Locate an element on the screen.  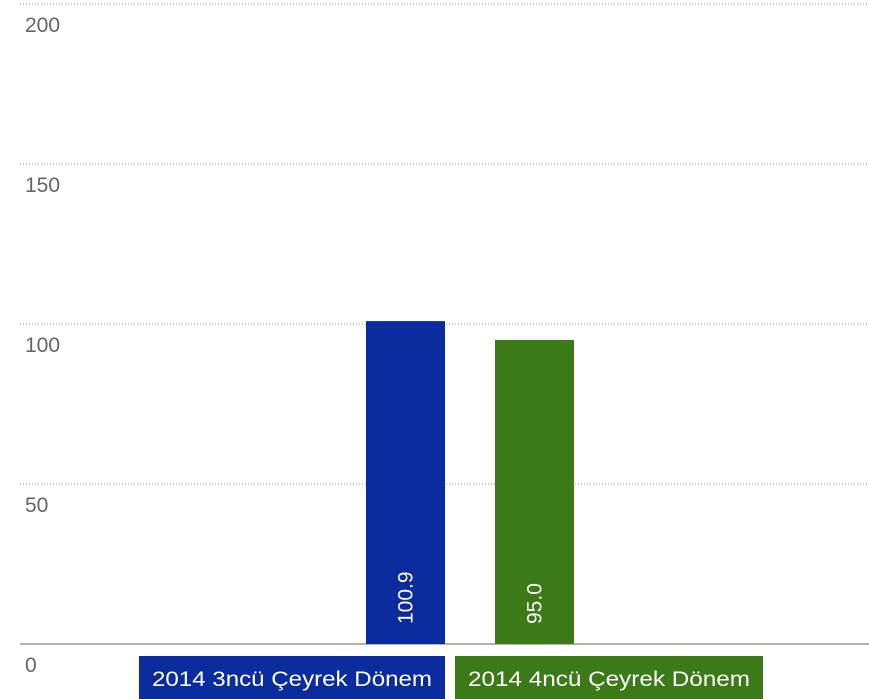
y-tick-label: 50 is located at coordinates (36, 505).